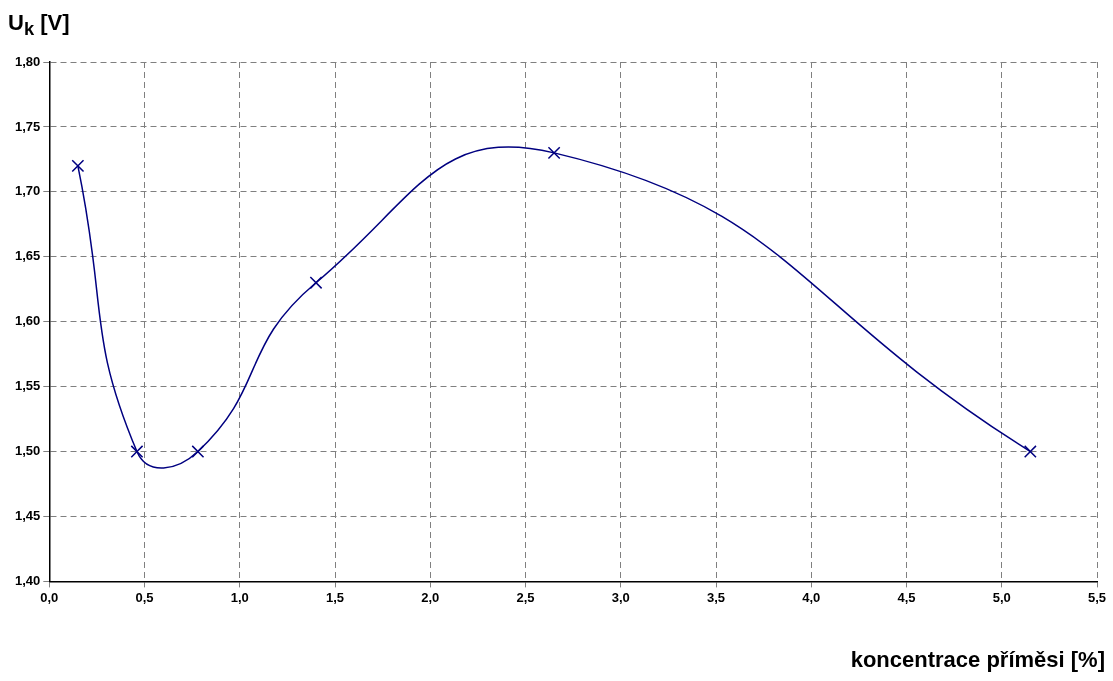 This screenshot has height=681, width=1113. What do you see at coordinates (27, 580) in the screenshot?
I see `y-tick-label: 1,40` at bounding box center [27, 580].